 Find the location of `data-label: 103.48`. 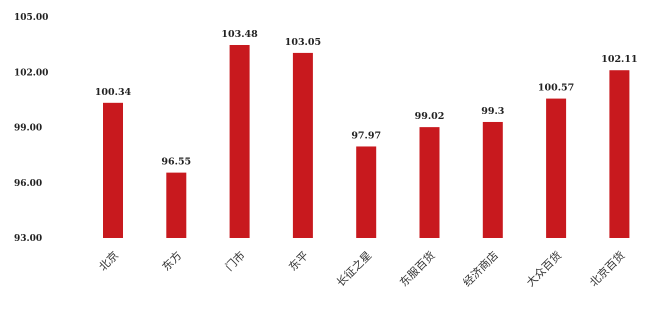

data-label: 103.48 is located at coordinates (239, 34).